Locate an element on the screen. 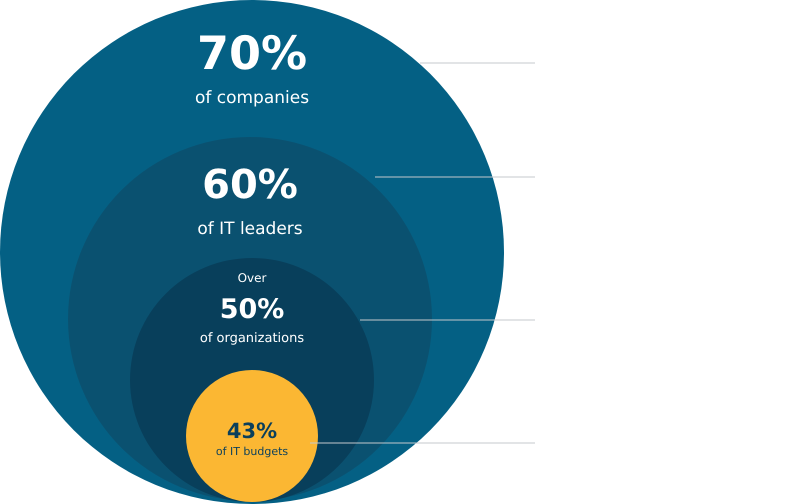 Image resolution: width=790 pixels, height=504 pixels. data-label: 43% is located at coordinates (252, 431).